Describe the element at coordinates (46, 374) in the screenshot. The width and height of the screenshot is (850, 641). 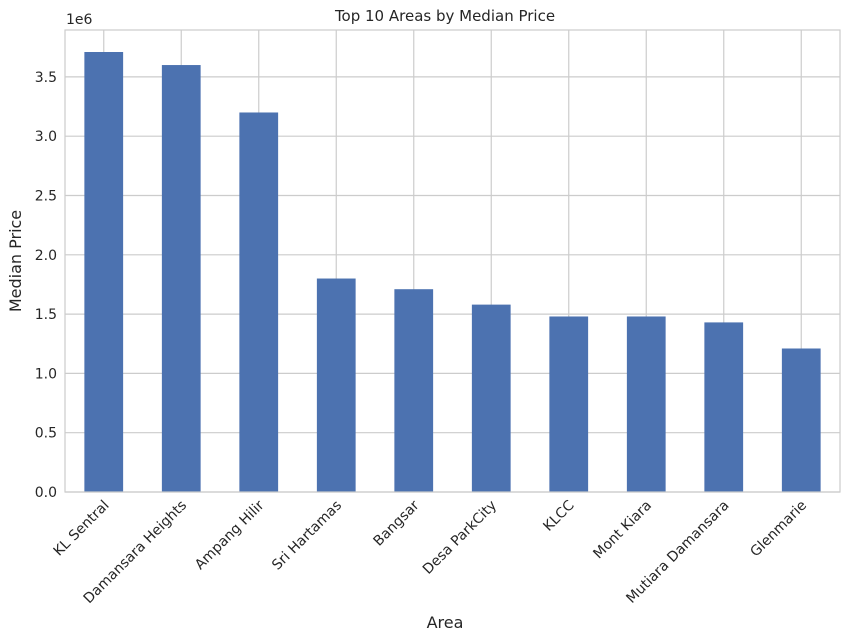
I see `y-tick-label: 1.0` at that location.